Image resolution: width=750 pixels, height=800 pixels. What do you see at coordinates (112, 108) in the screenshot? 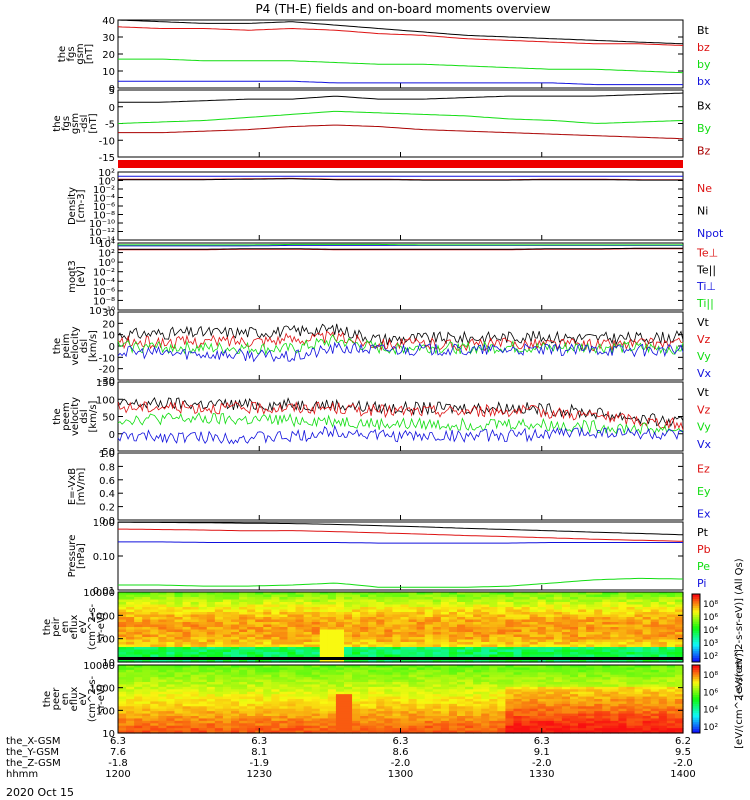
I see `ytick-label: 0` at bounding box center [112, 108].